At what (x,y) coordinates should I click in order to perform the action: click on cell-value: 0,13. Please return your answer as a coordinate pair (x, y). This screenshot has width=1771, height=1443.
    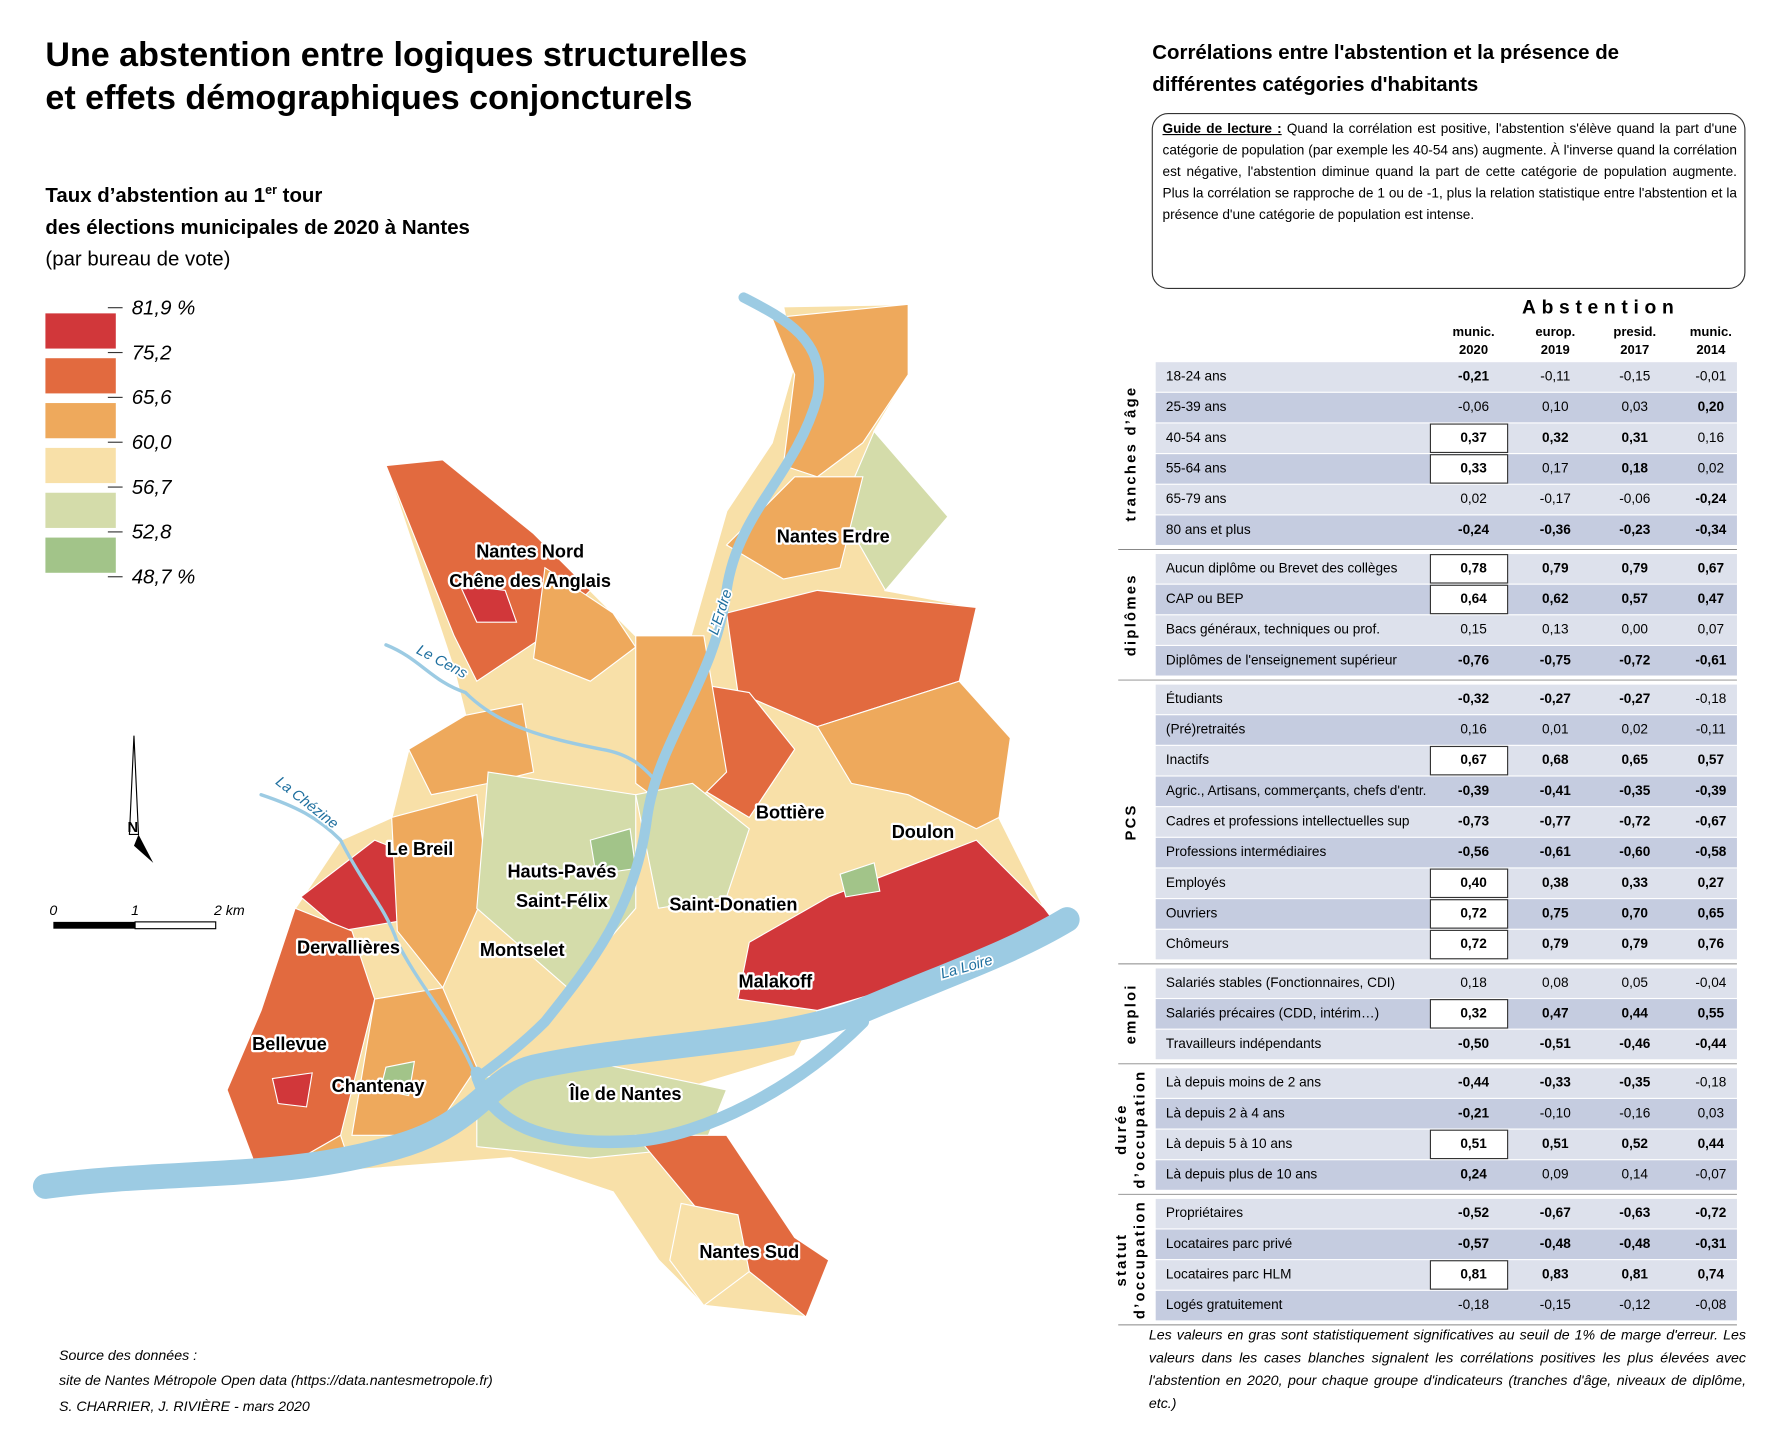
    Looking at the image, I should click on (1555, 629).